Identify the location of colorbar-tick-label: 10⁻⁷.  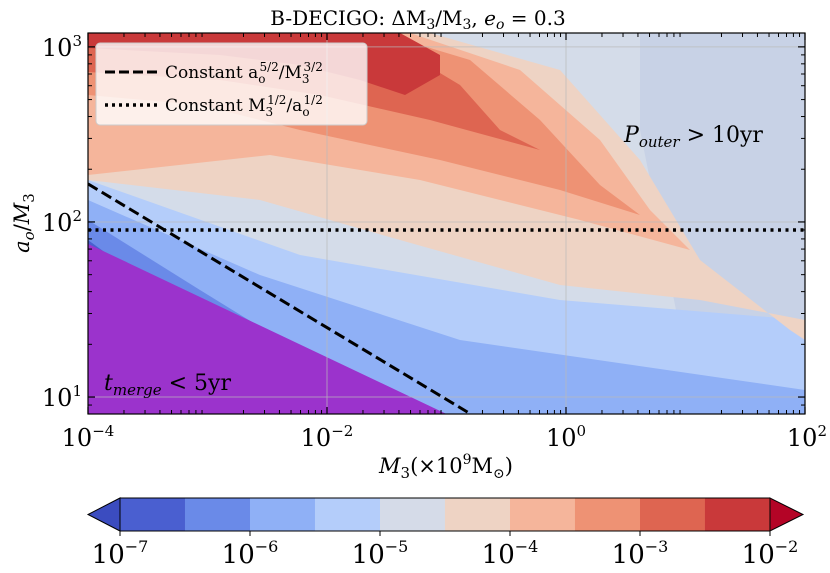
(120, 553).